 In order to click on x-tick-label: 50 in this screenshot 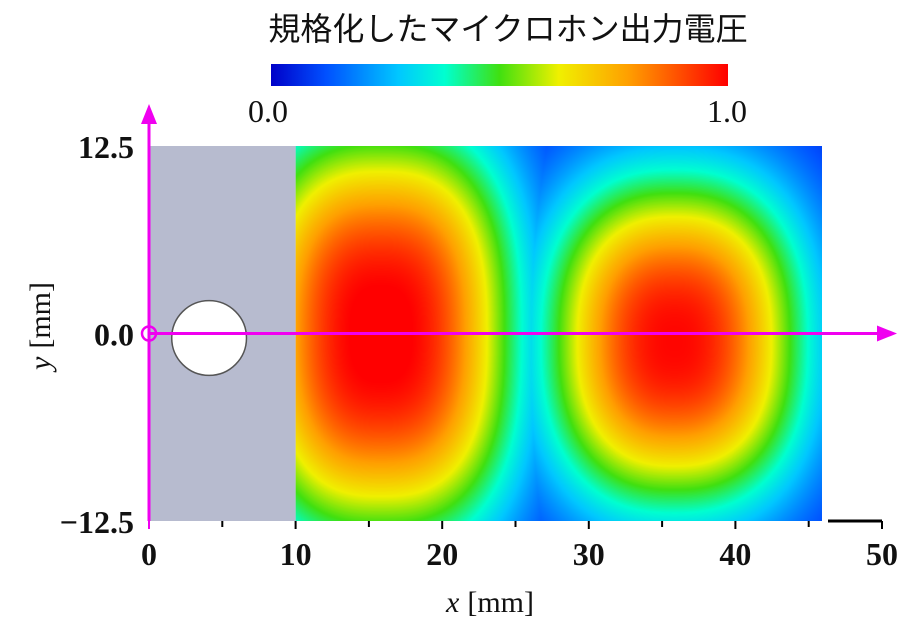, I will do `click(882, 554)`.